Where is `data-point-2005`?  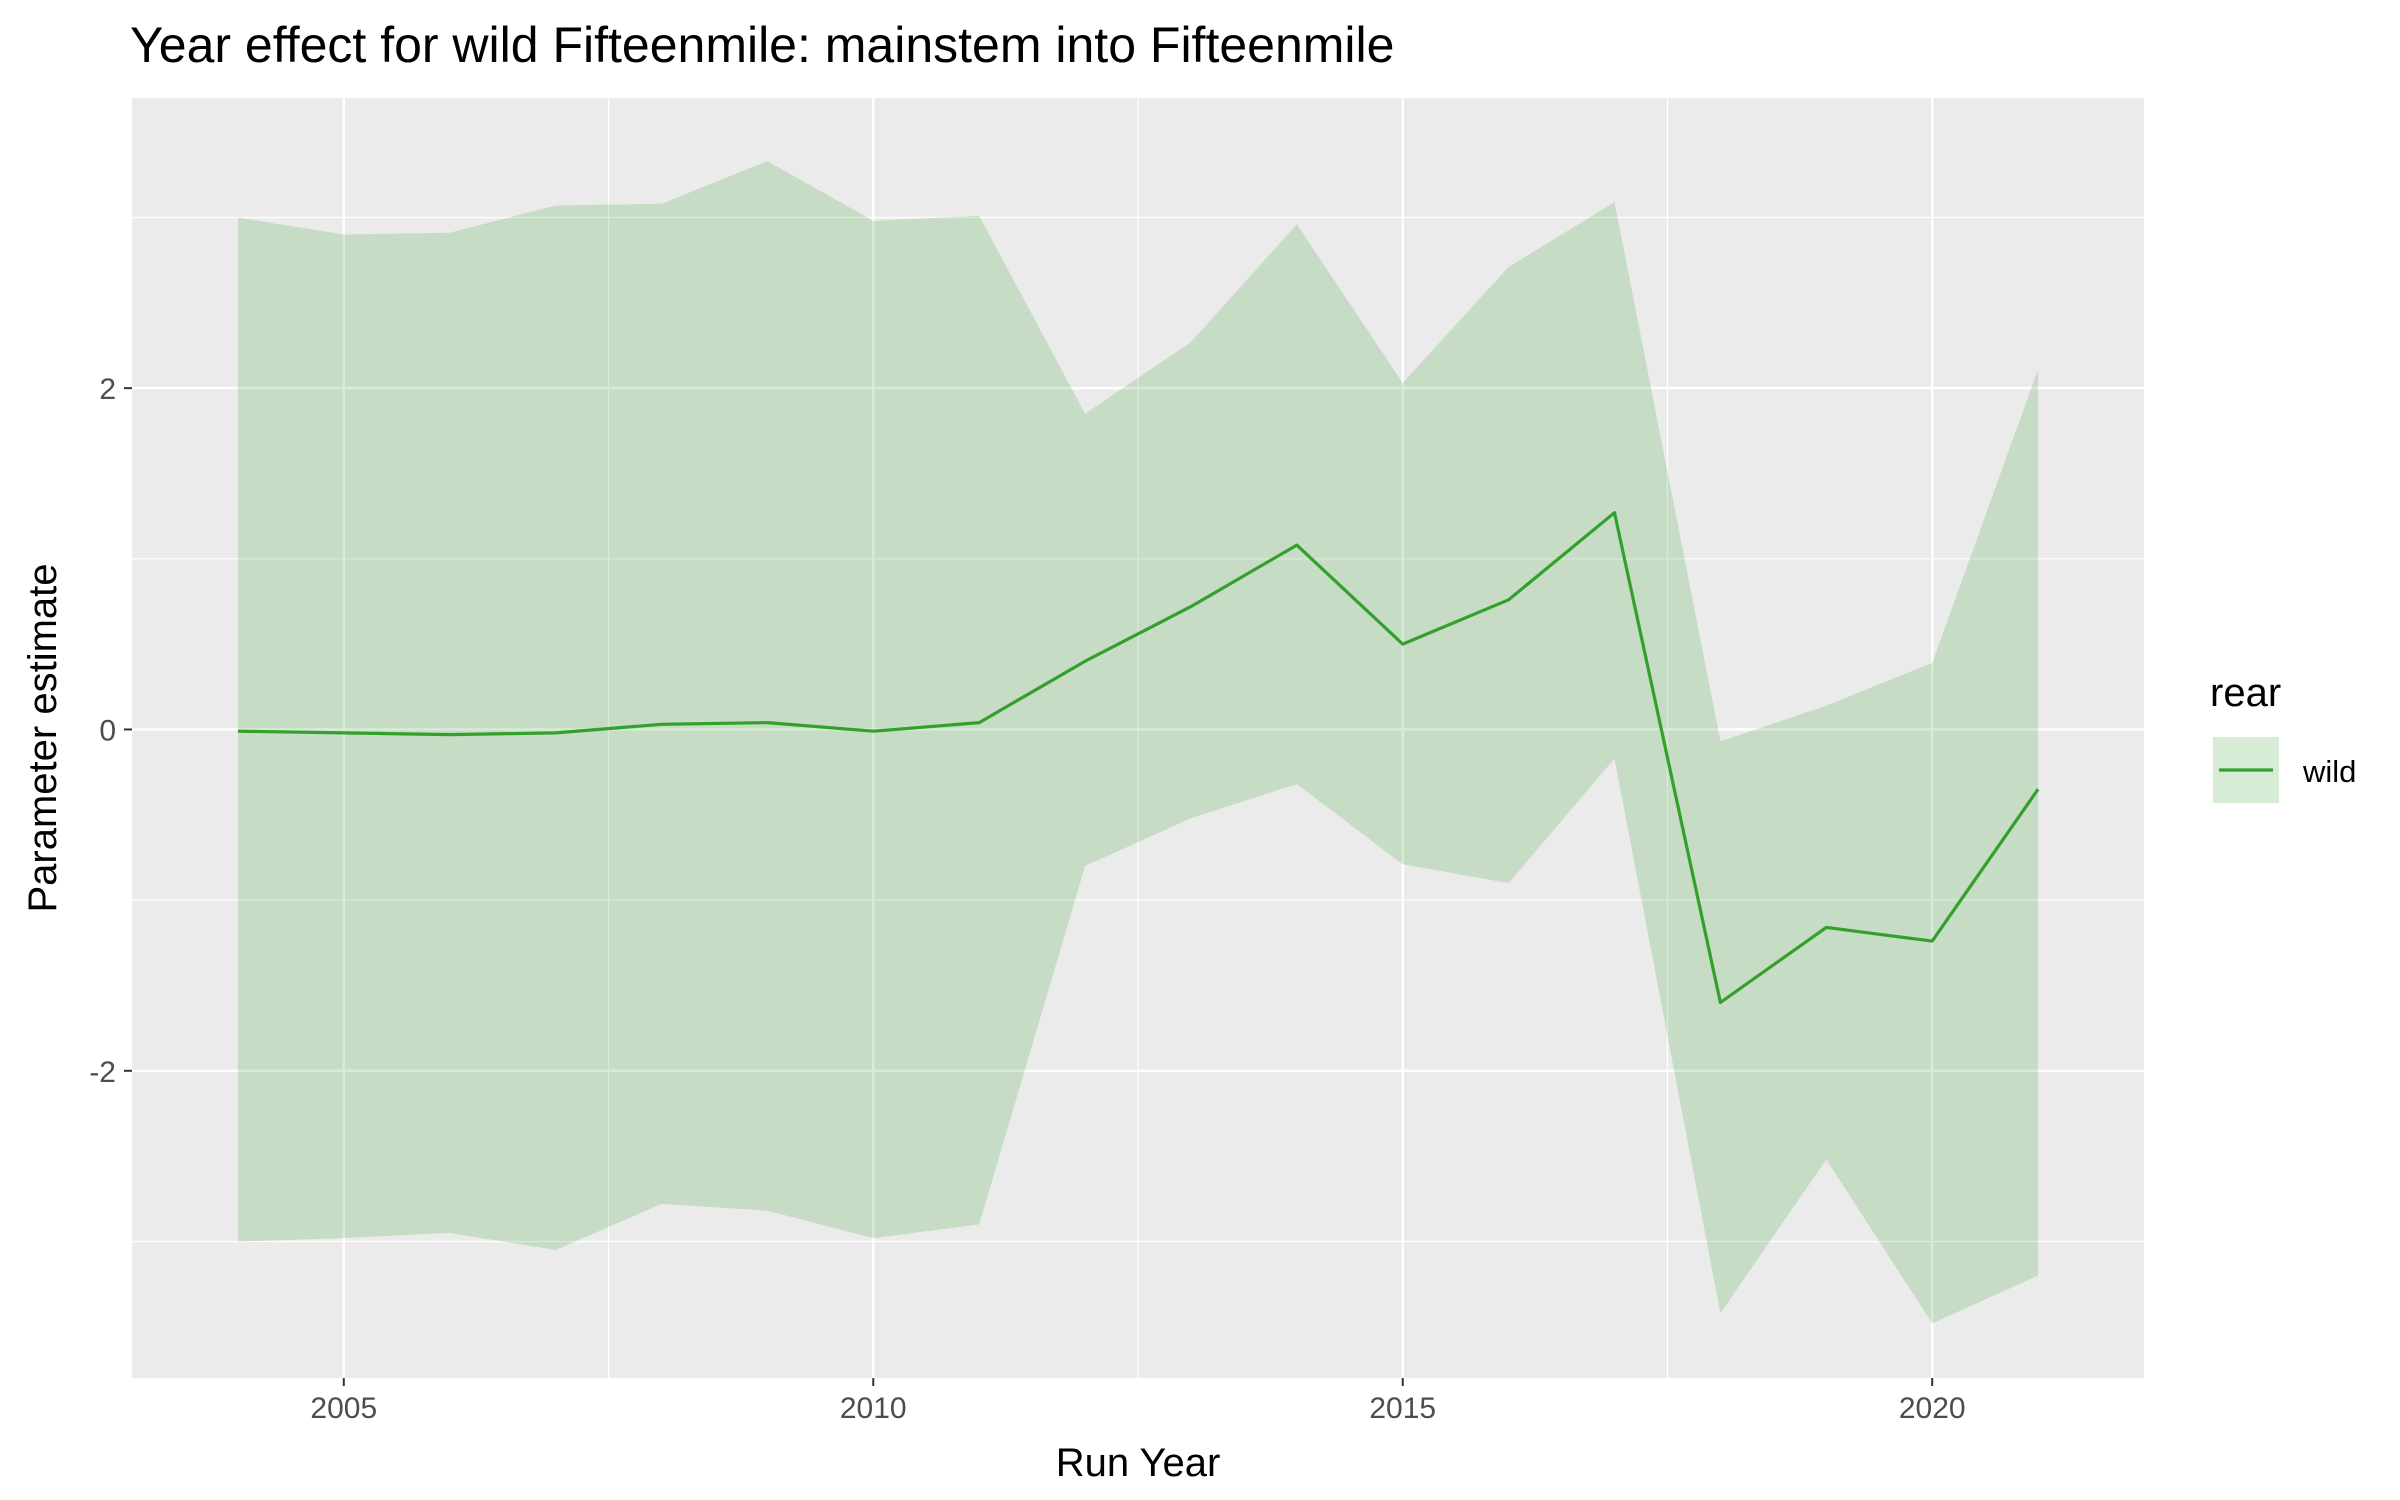
data-point-2005 is located at coordinates (344, 733).